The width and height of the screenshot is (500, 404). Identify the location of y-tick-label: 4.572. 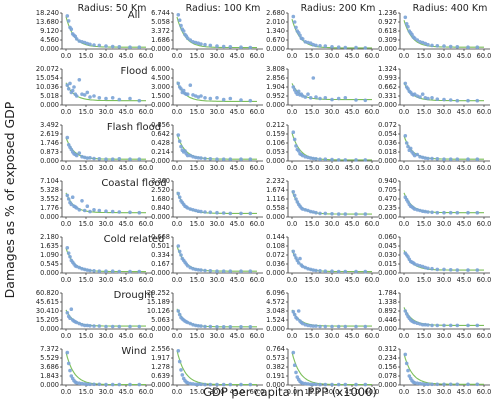
(275, 302).